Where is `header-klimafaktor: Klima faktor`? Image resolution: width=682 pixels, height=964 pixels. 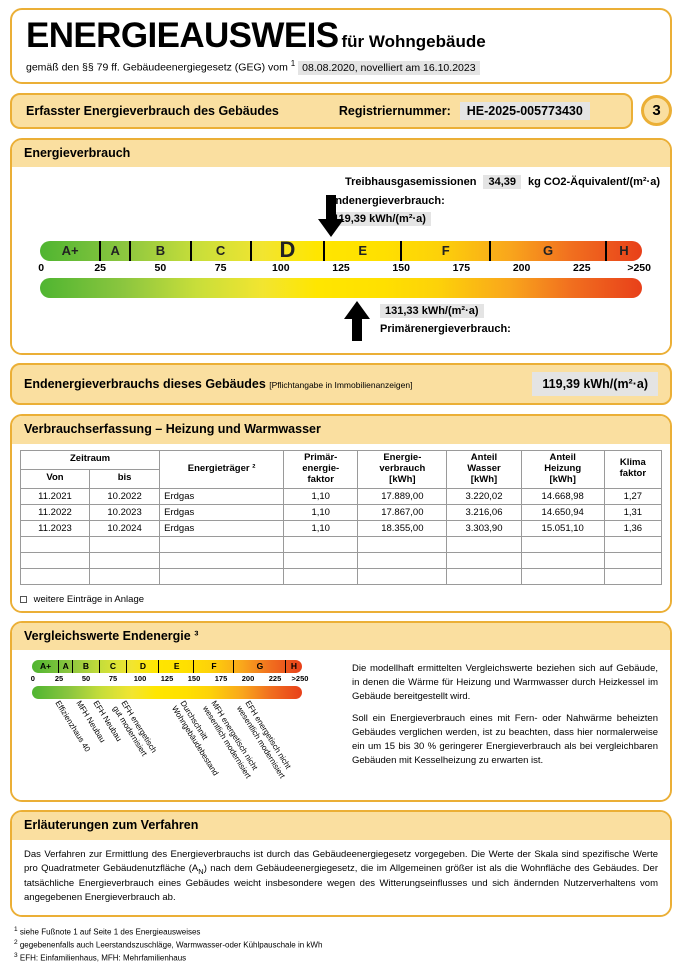 header-klimafaktor: Klima faktor is located at coordinates (633, 469).